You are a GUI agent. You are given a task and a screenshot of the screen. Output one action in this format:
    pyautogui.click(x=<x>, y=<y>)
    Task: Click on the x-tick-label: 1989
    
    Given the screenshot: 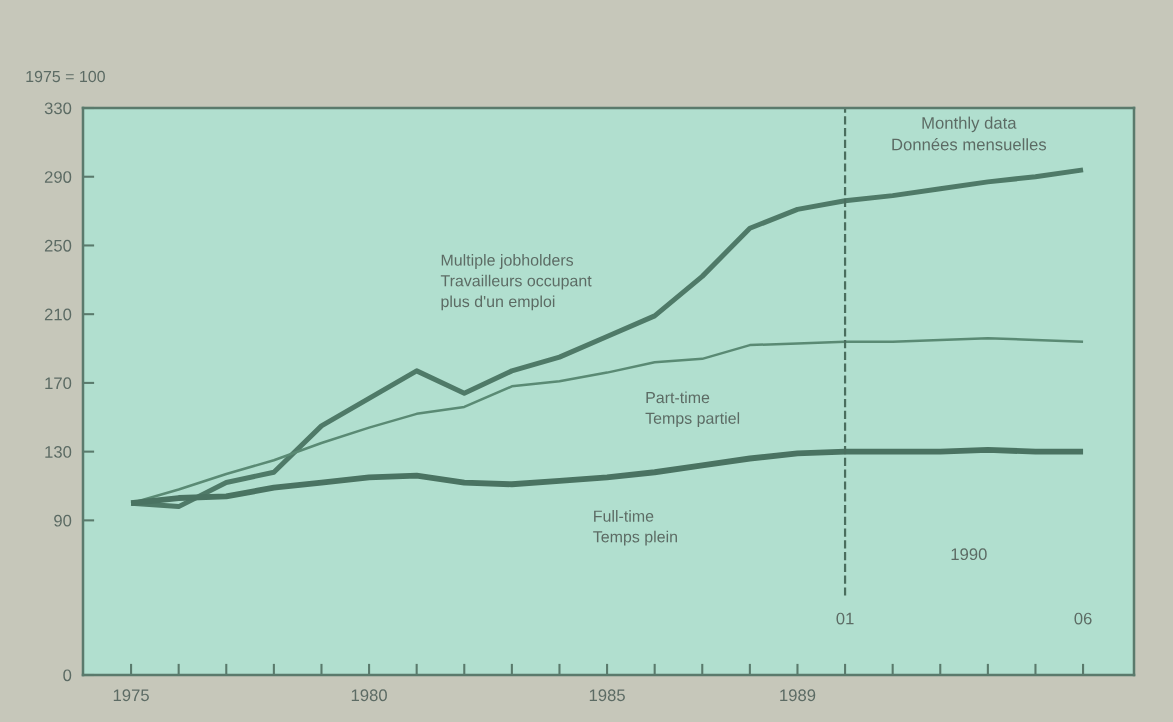 What is the action you would take?
    pyautogui.click(x=798, y=695)
    